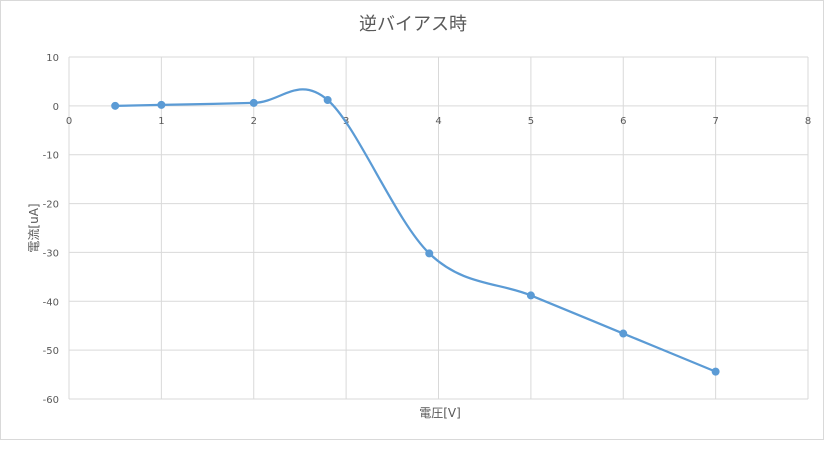 This screenshot has height=460, width=826. What do you see at coordinates (56, 107) in the screenshot?
I see `y-tick-label: 0` at bounding box center [56, 107].